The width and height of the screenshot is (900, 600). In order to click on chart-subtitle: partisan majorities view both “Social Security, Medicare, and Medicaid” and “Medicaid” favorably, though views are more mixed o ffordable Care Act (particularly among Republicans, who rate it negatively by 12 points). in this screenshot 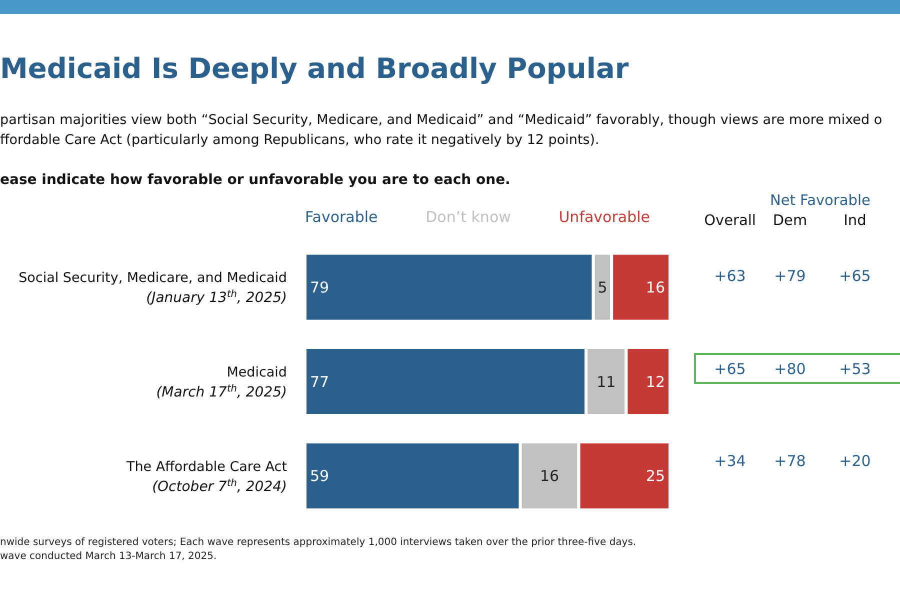, I will do `click(441, 130)`.